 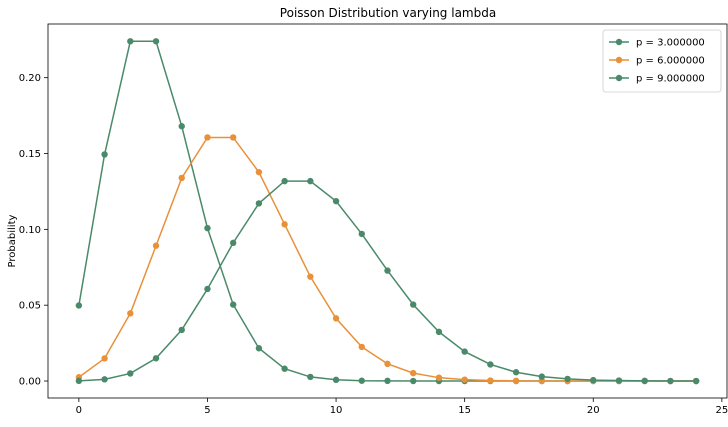 I want to click on x-tick-label: 5, so click(x=207, y=410).